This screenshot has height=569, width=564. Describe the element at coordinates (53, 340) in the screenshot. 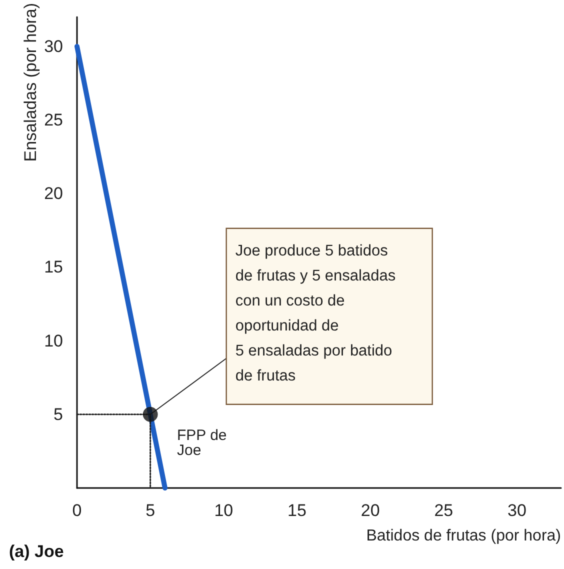

I see `y-tick-label: 10` at that location.